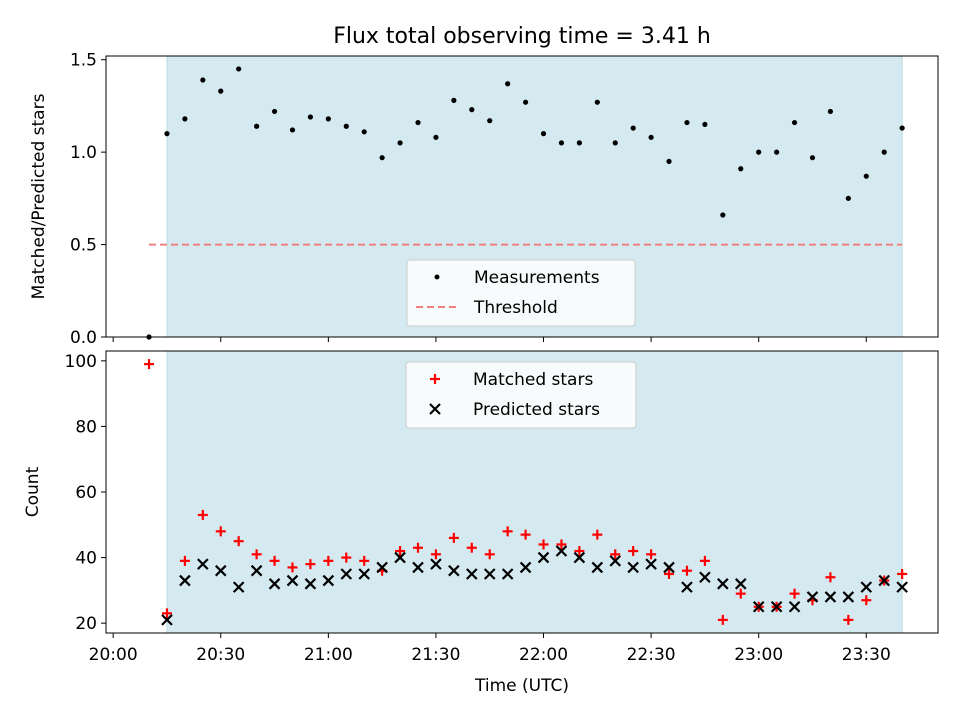  I want to click on x-axis-label: Time (UTC), so click(521, 686).